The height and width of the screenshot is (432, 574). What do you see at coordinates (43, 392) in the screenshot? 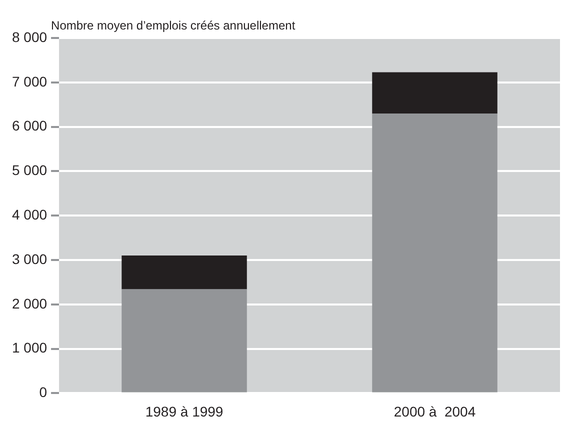
I see `y-tick-label: 0` at bounding box center [43, 392].